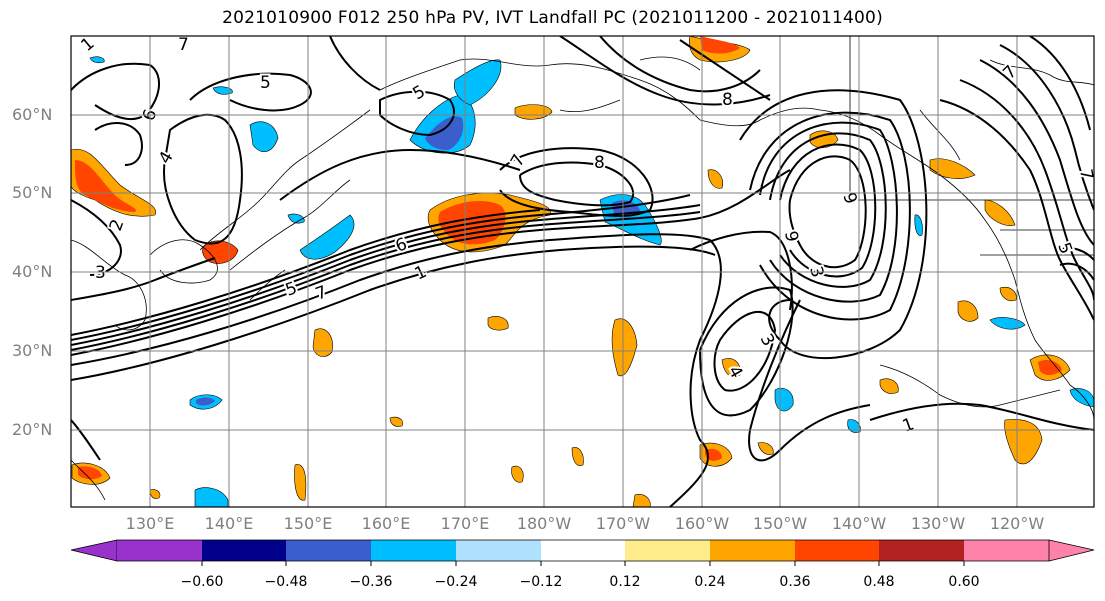  I want to click on colorbar-tick-label: −0.60, so click(202, 582).